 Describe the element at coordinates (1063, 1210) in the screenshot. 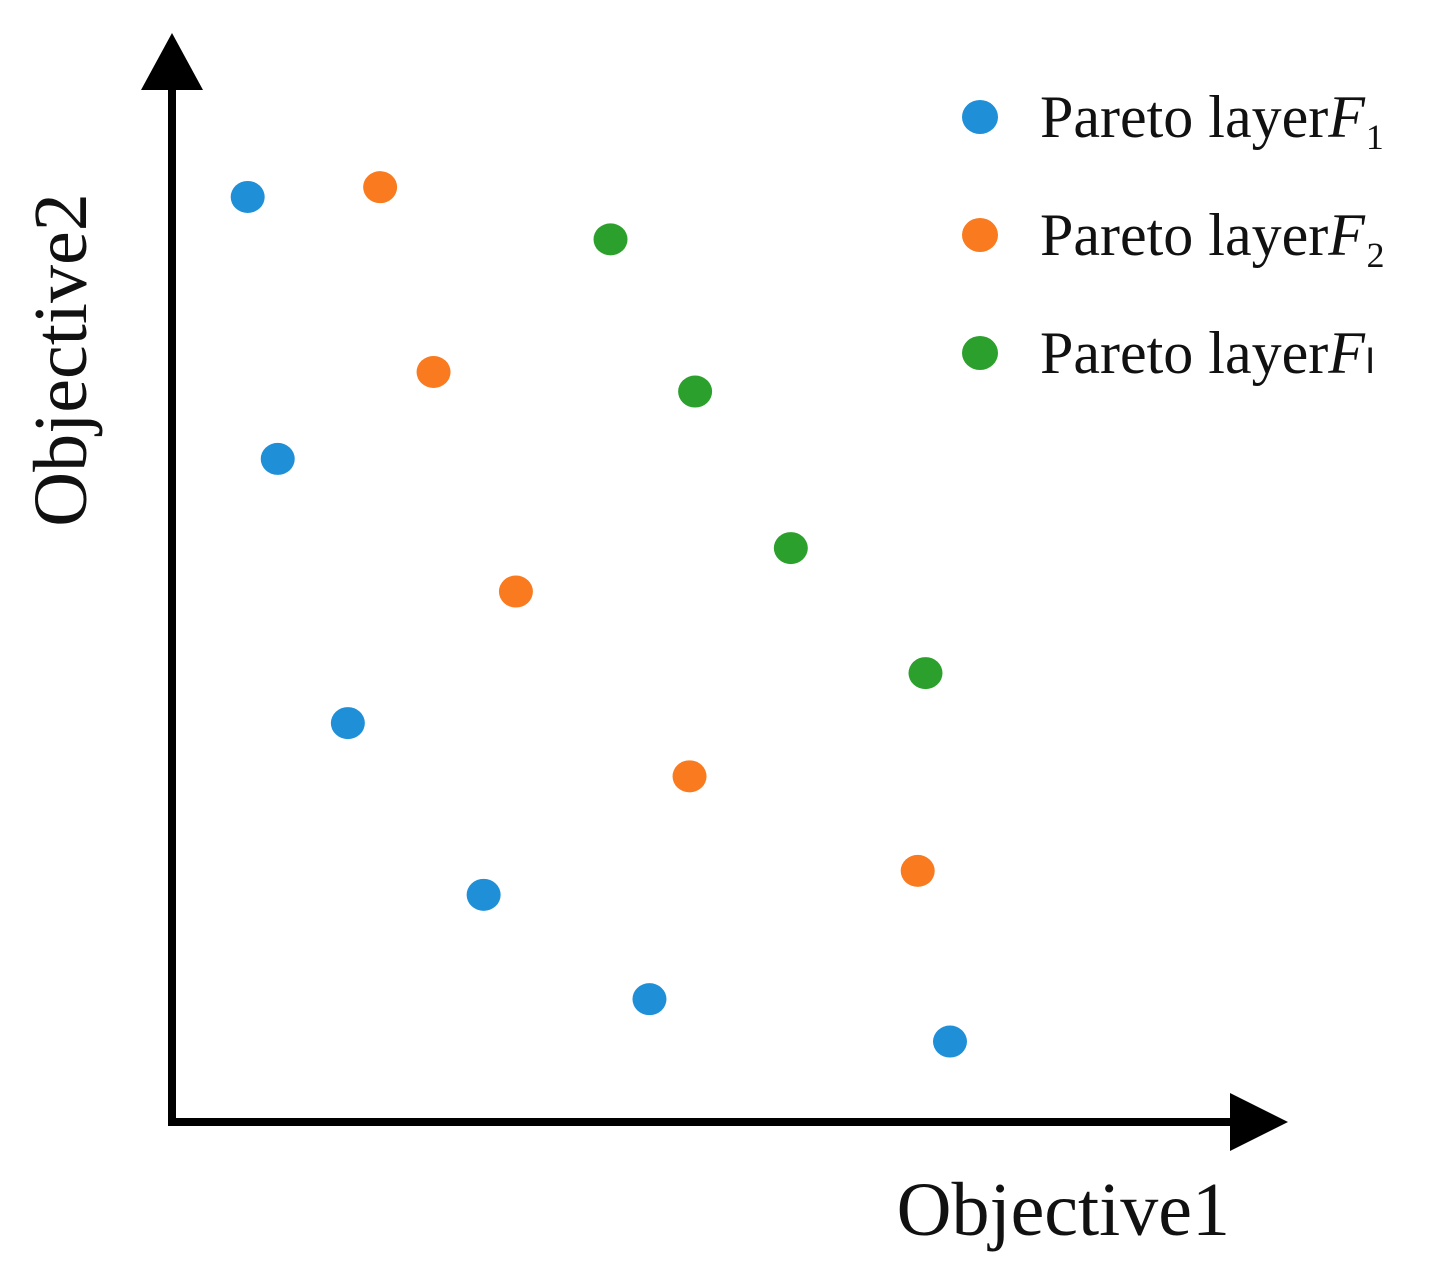

I see `x-axis-label: Objective1` at that location.